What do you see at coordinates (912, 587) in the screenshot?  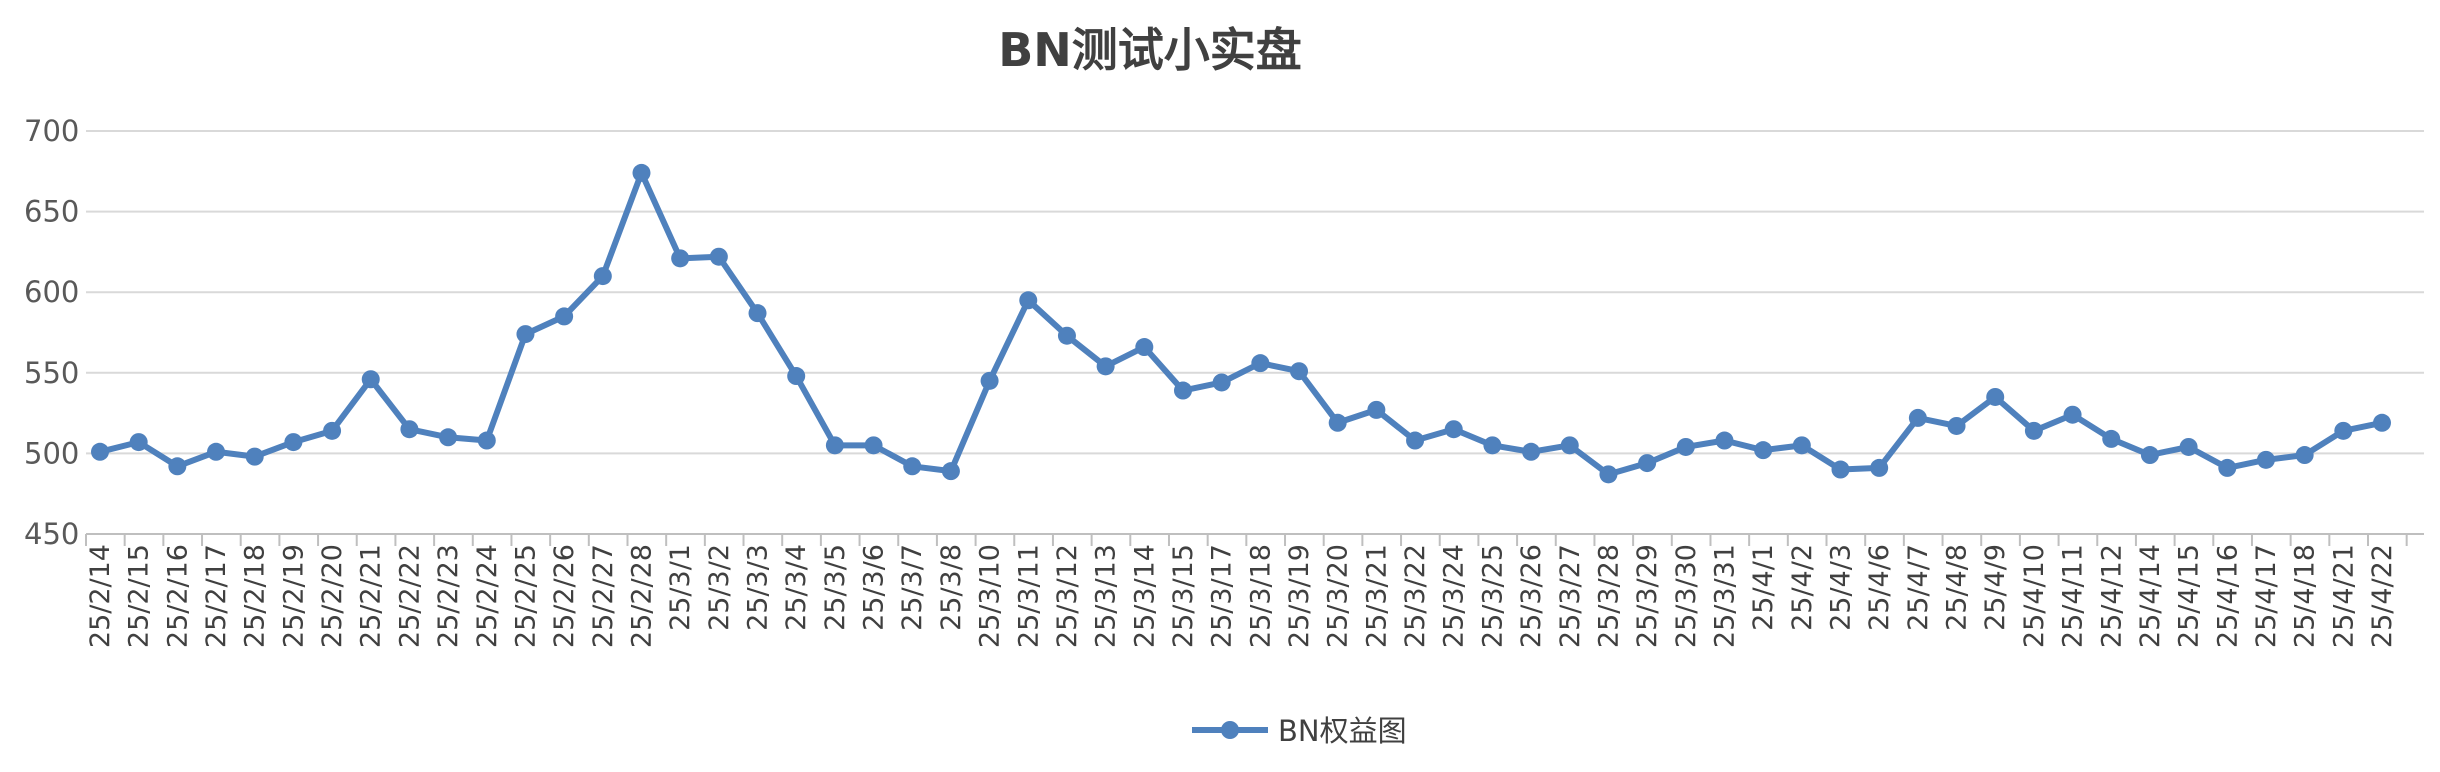 I see `x-tick-label: 25/3/7` at bounding box center [912, 587].